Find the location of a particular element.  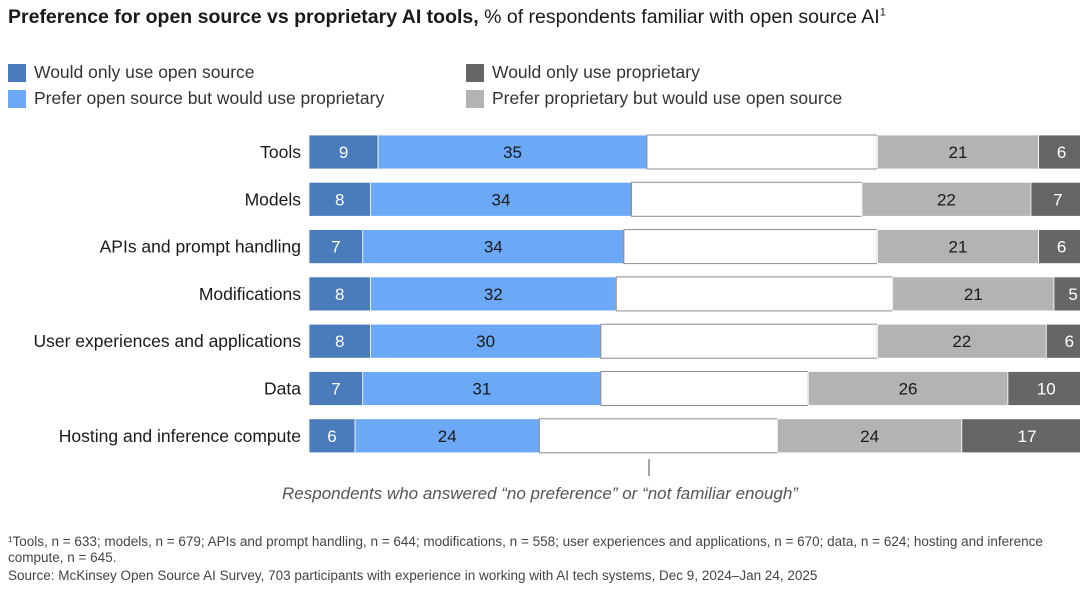

category-label-data: Data is located at coordinates (282, 389).